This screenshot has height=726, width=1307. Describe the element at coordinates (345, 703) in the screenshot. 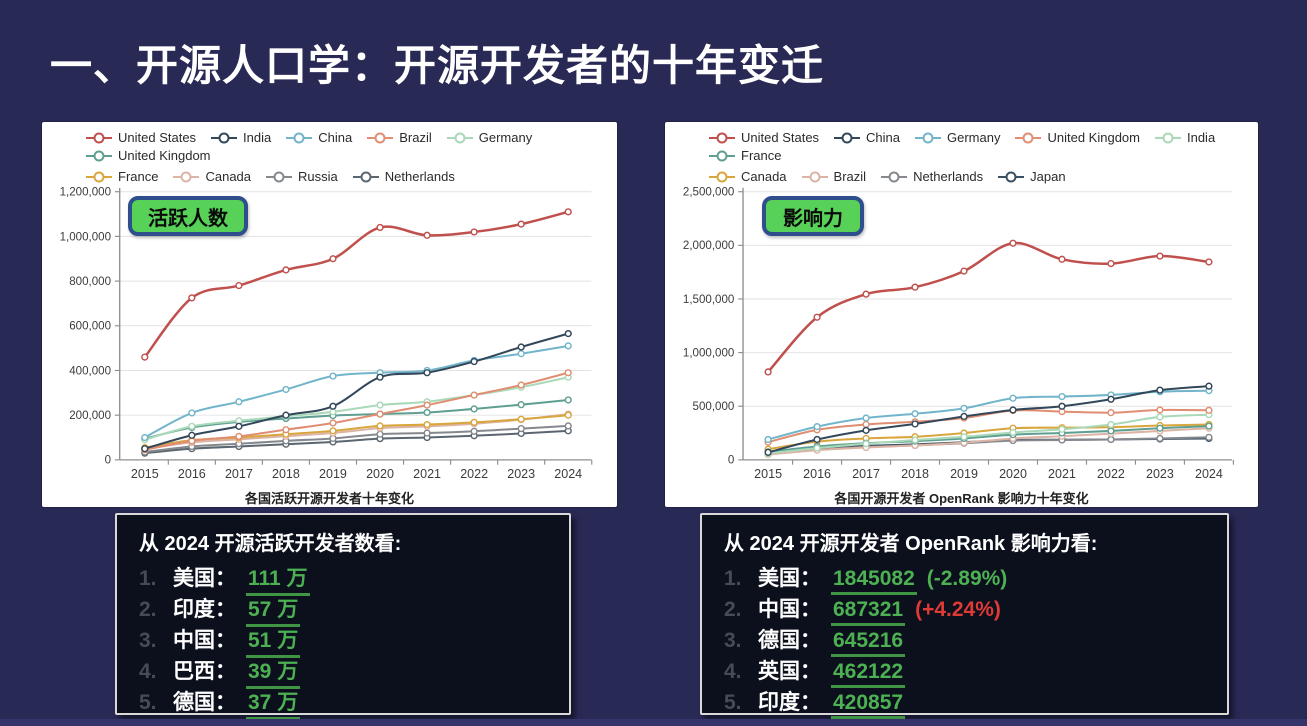

I see `list-item: 5. 德国： 37 万` at that location.